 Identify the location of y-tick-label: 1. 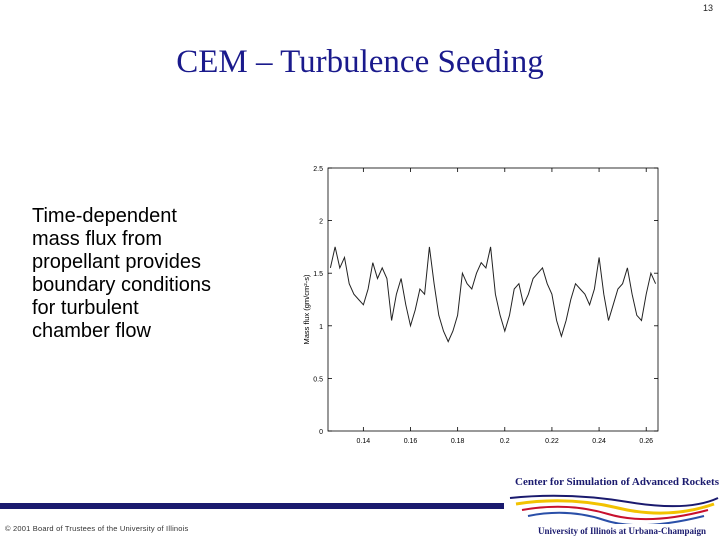
(321, 327).